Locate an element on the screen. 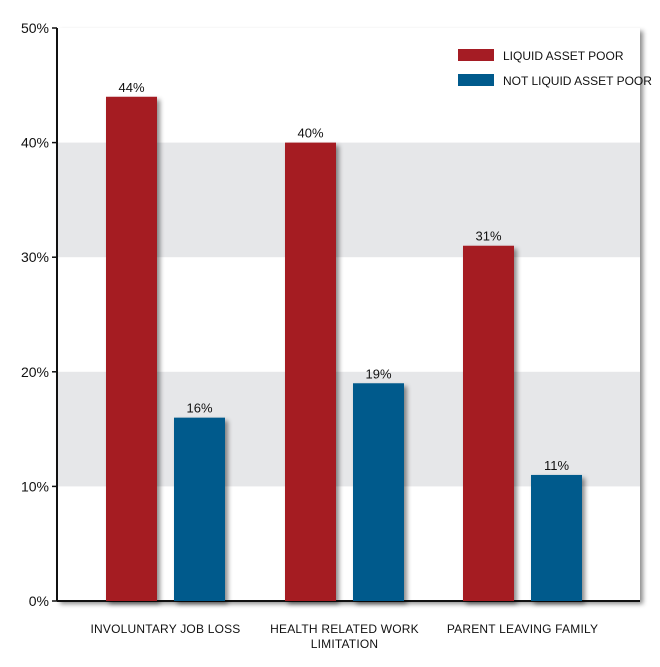  category-label: INVOLUNTARY JOB LOSS is located at coordinates (165, 629).